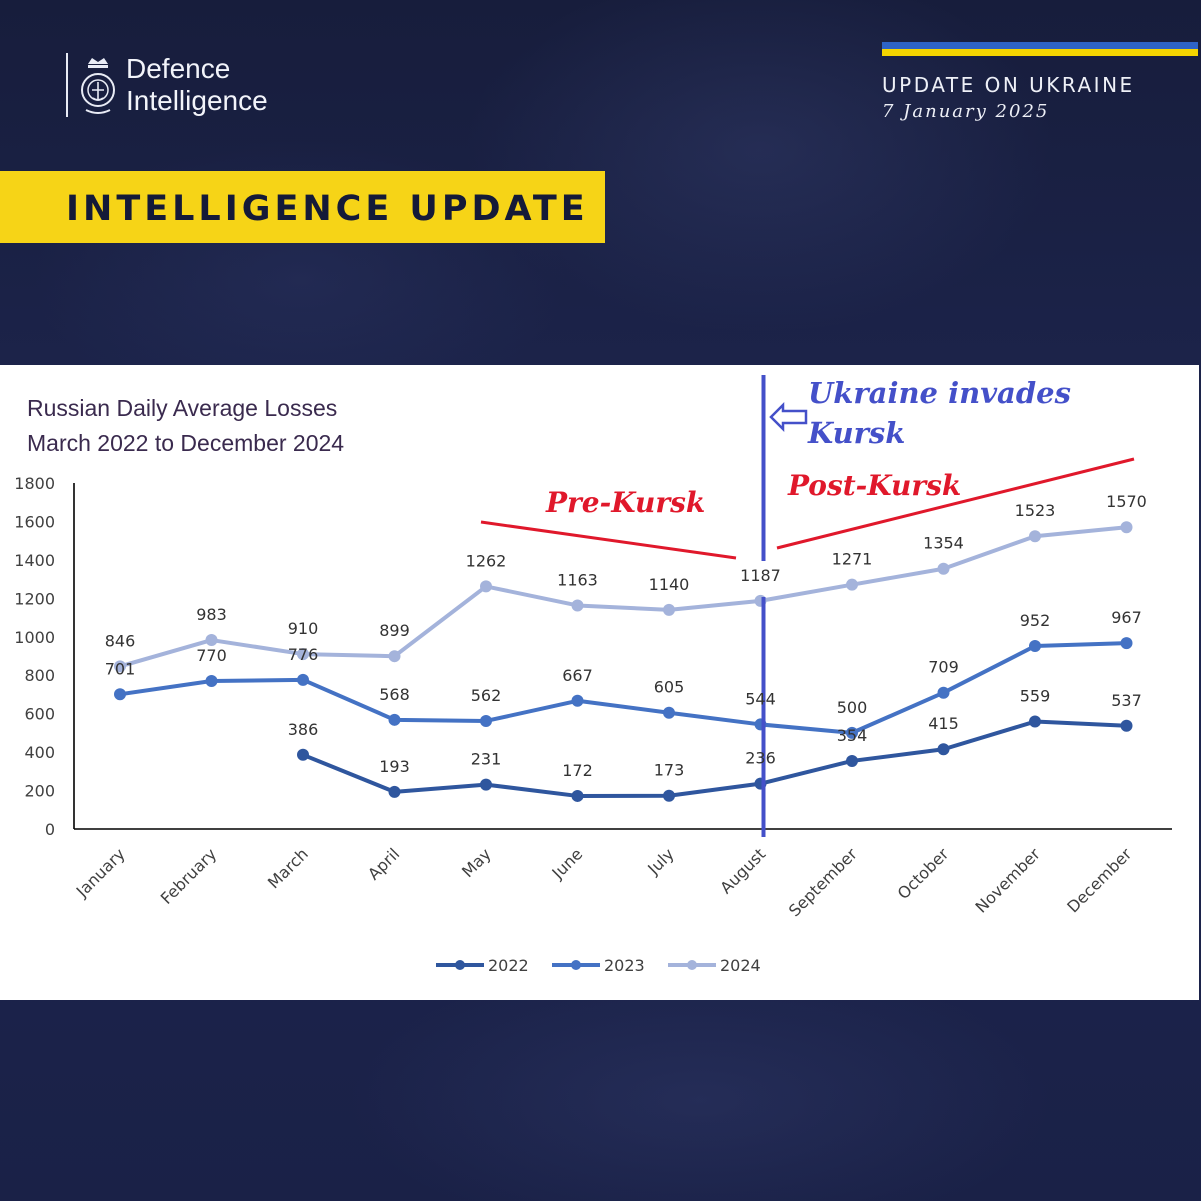  What do you see at coordinates (50, 829) in the screenshot?
I see `y-tick-label: 0` at bounding box center [50, 829].